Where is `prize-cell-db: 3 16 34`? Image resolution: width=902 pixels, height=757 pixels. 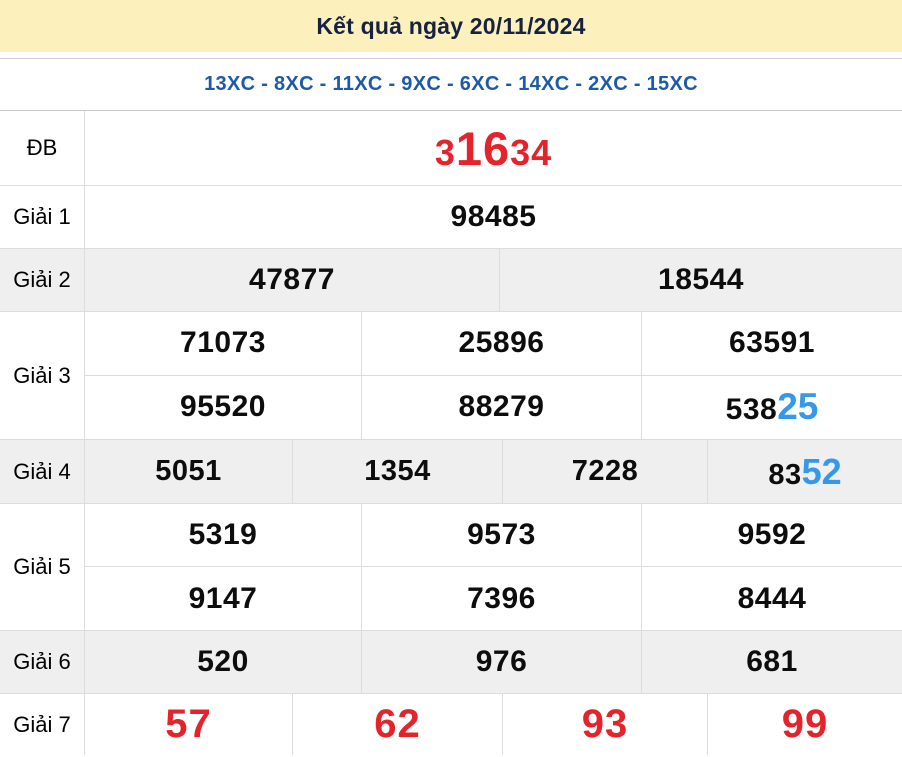 prize-cell-db: 3 16 34 is located at coordinates (493, 148).